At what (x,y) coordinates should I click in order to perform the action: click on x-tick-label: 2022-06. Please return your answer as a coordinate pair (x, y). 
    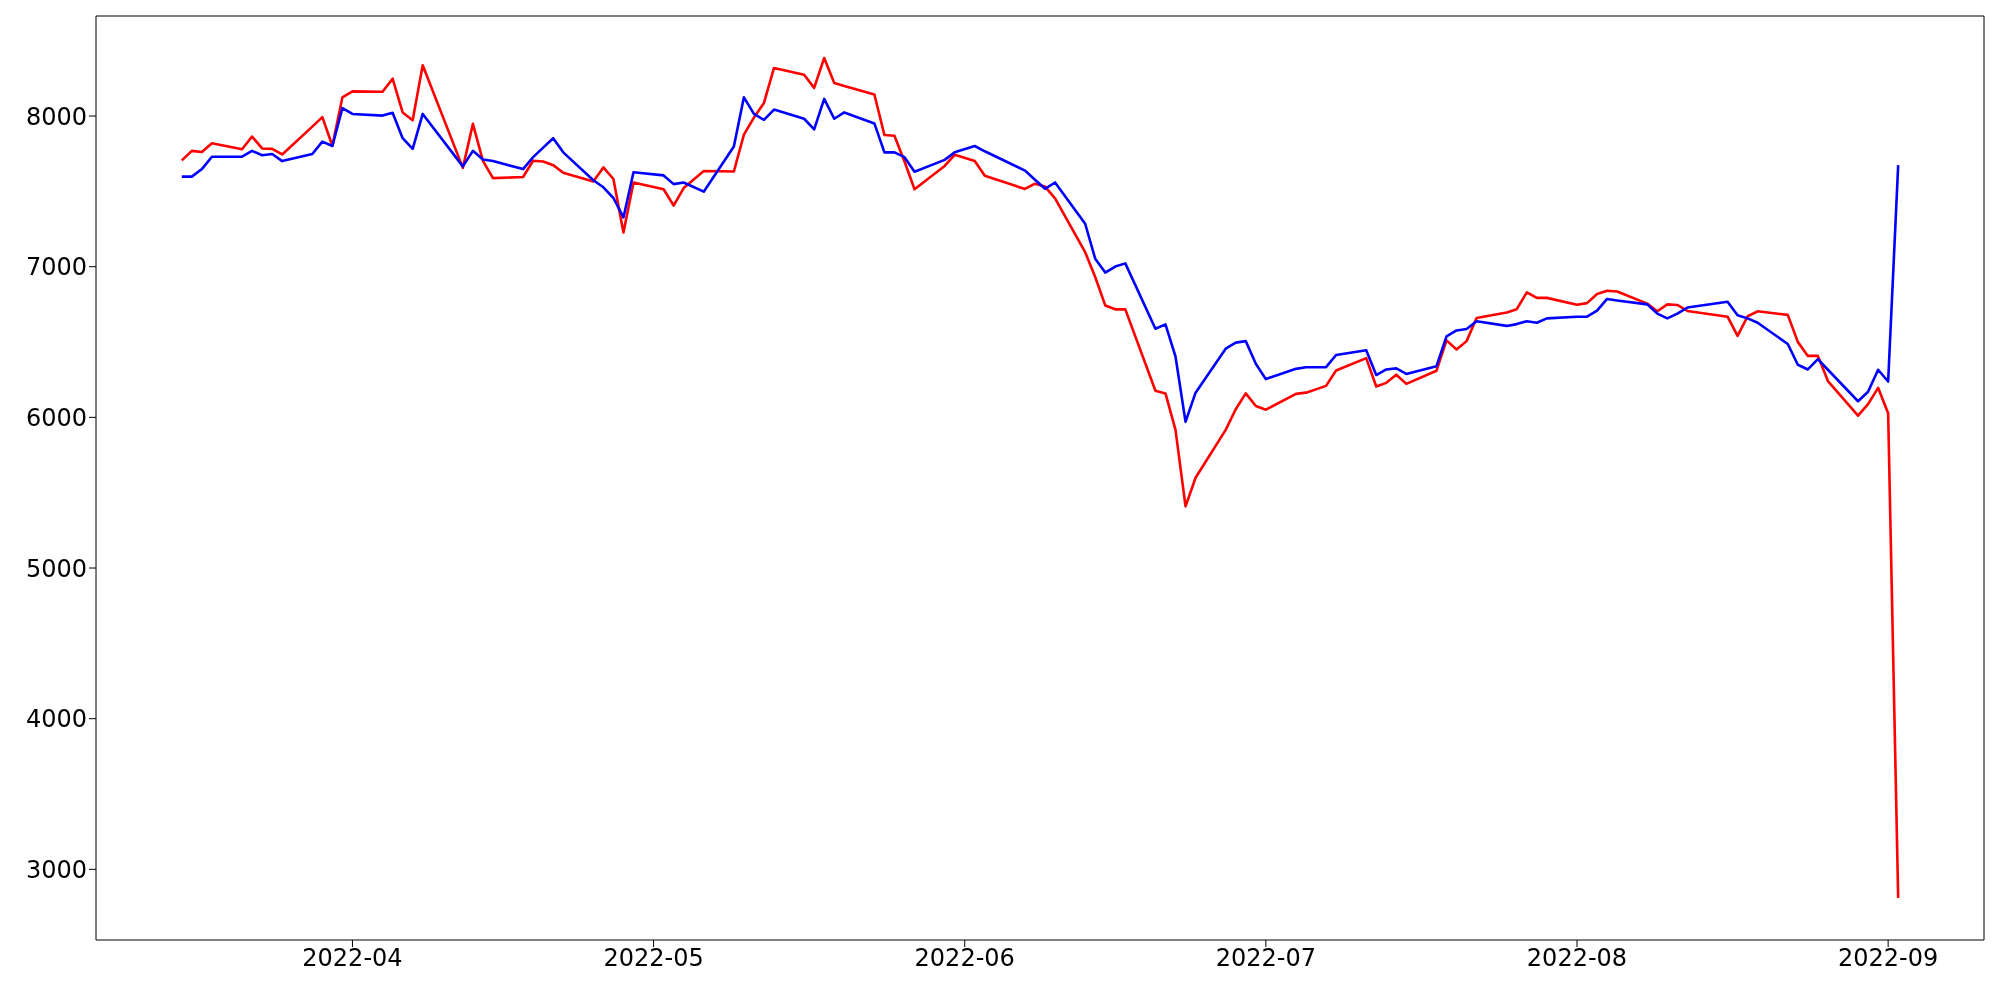
    Looking at the image, I should click on (964, 958).